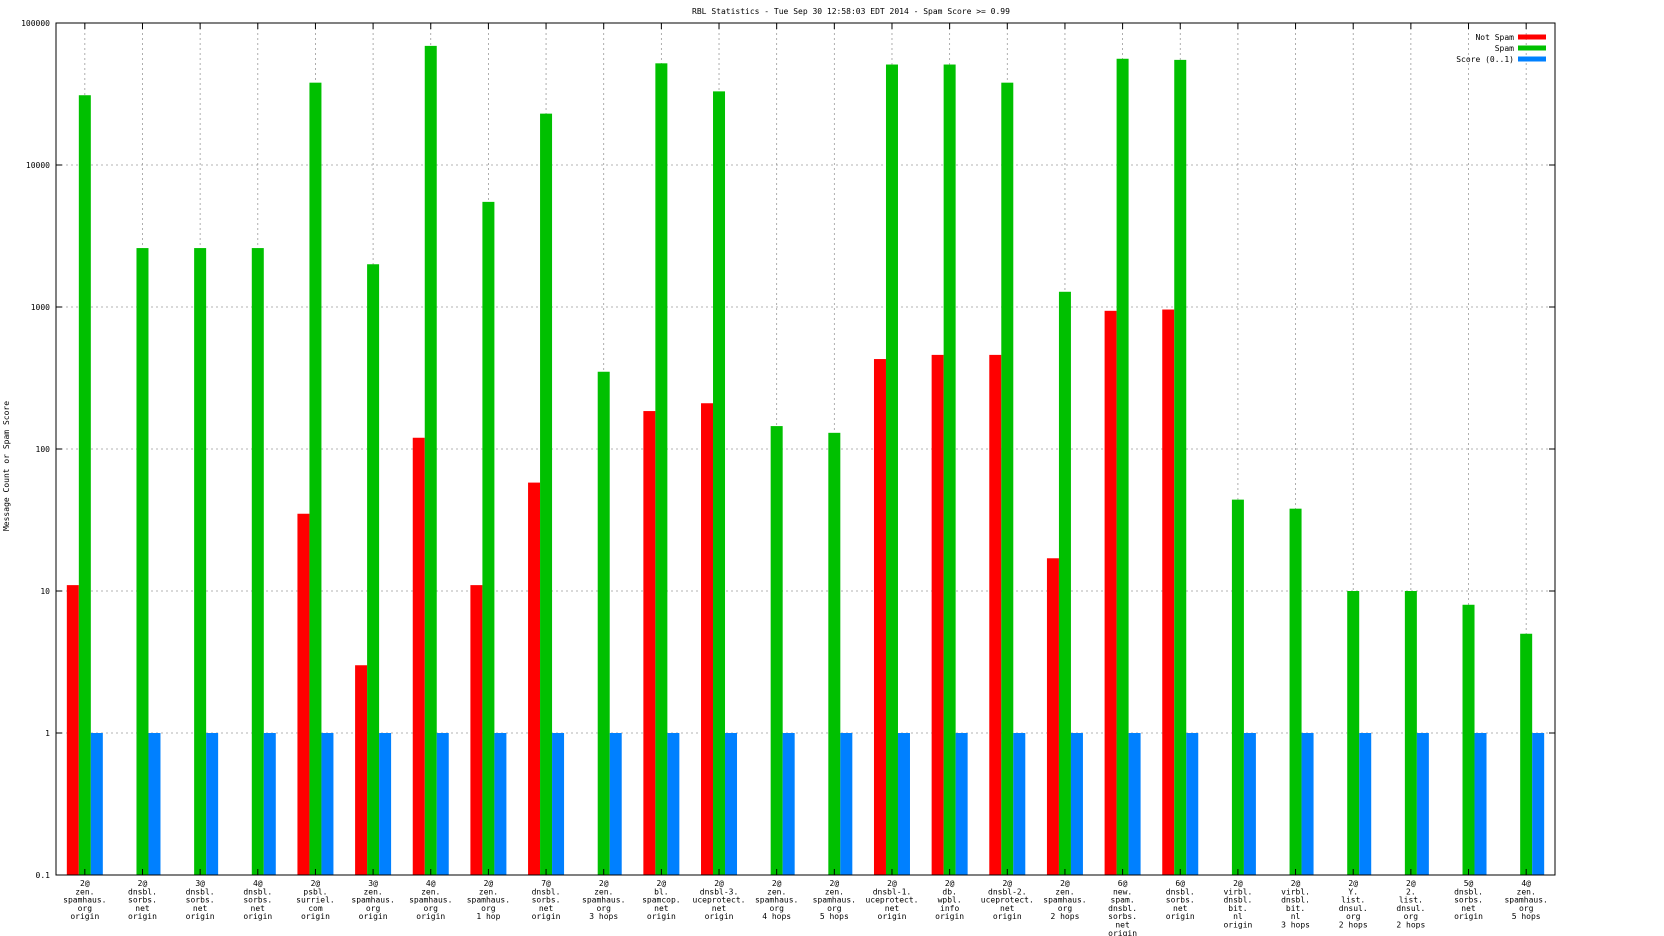 This screenshot has height=936, width=1664. I want to click on x-tick-label: 4@ dnsbl. sorbs. net origin, so click(257, 900).